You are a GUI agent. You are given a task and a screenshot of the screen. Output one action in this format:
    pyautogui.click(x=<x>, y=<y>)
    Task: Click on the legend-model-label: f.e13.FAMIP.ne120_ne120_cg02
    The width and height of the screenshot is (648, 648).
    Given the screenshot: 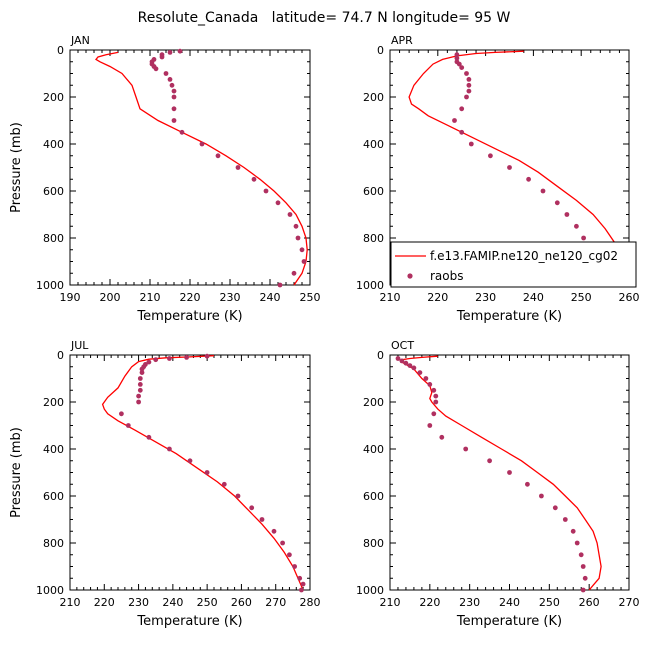 What is the action you would take?
    pyautogui.click(x=524, y=256)
    